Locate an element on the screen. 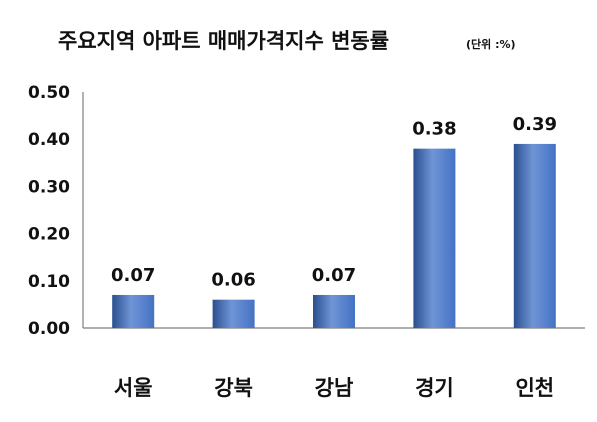 Image resolution: width=597 pixels, height=422 pixels. x-tick-label: 인천 is located at coordinates (534, 388).